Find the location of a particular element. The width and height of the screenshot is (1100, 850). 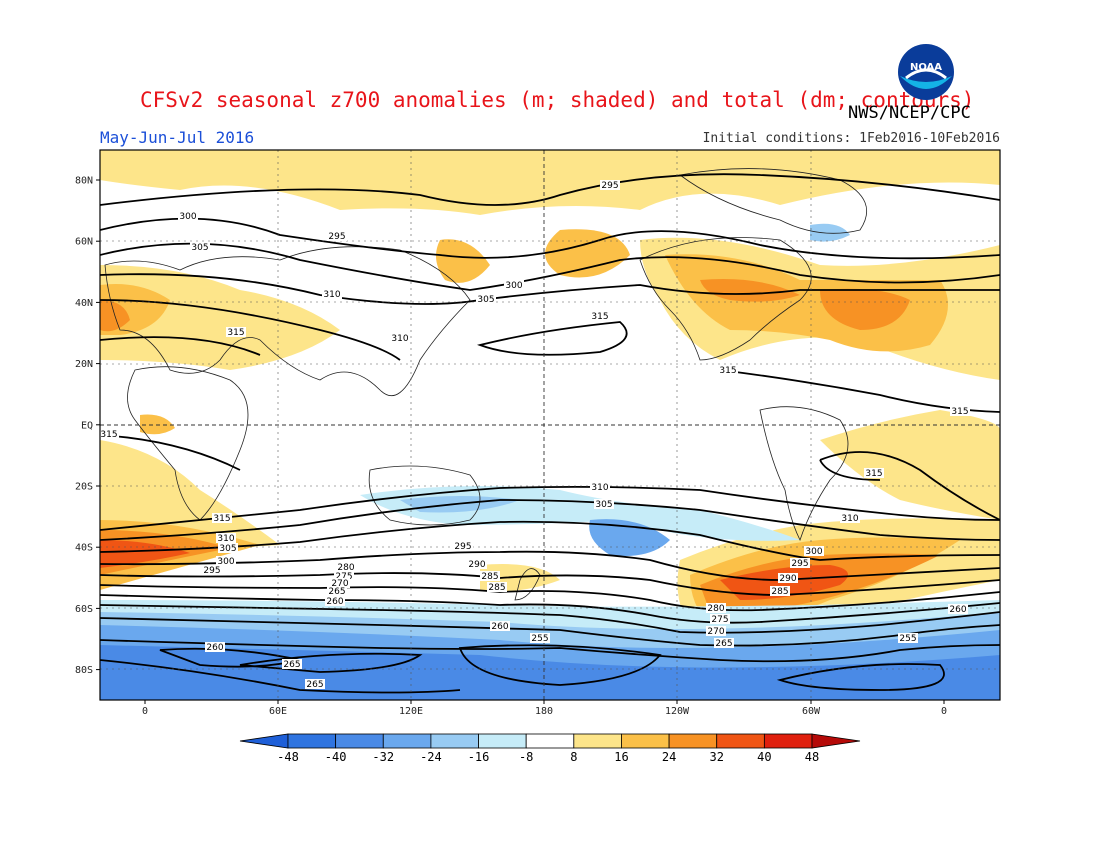

contour-label: 255 is located at coordinates (540, 638).